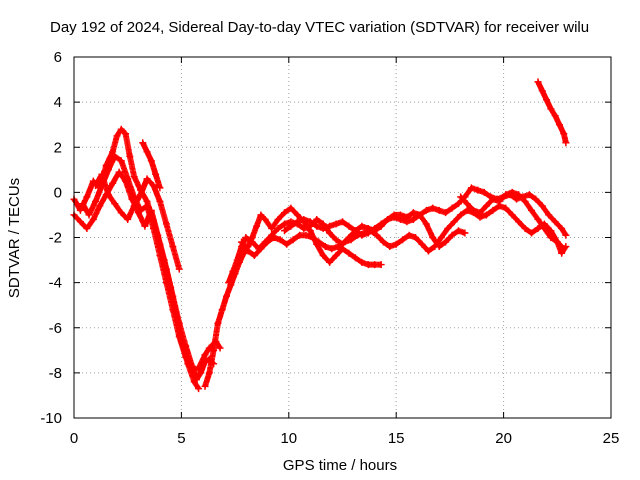 Image resolution: width=640 pixels, height=480 pixels. I want to click on y-tick-label: 4, so click(58, 102).